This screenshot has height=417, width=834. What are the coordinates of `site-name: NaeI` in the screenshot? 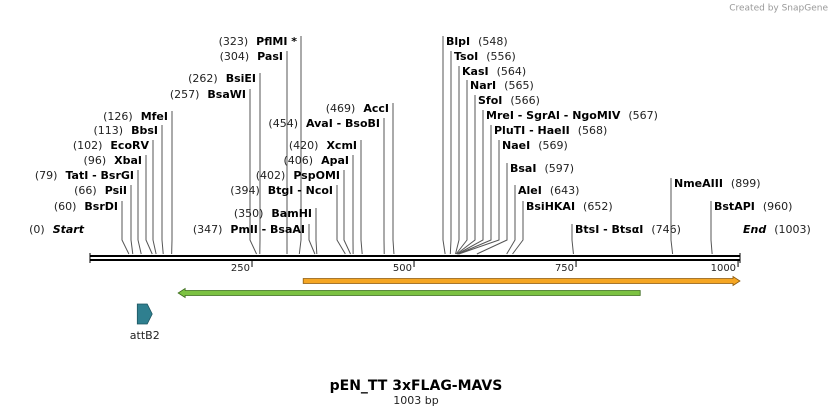 It's located at (516, 145).